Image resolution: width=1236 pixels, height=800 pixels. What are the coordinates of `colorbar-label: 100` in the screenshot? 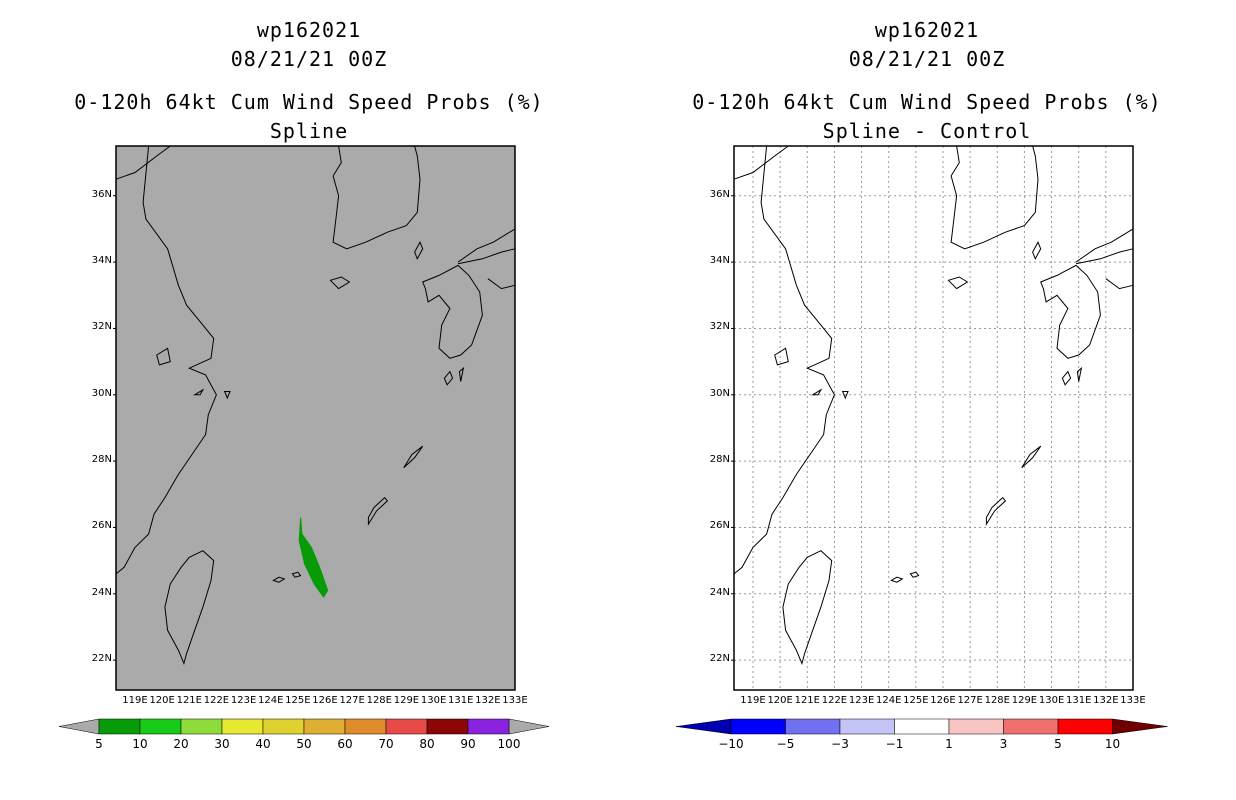 It's located at (509, 744).